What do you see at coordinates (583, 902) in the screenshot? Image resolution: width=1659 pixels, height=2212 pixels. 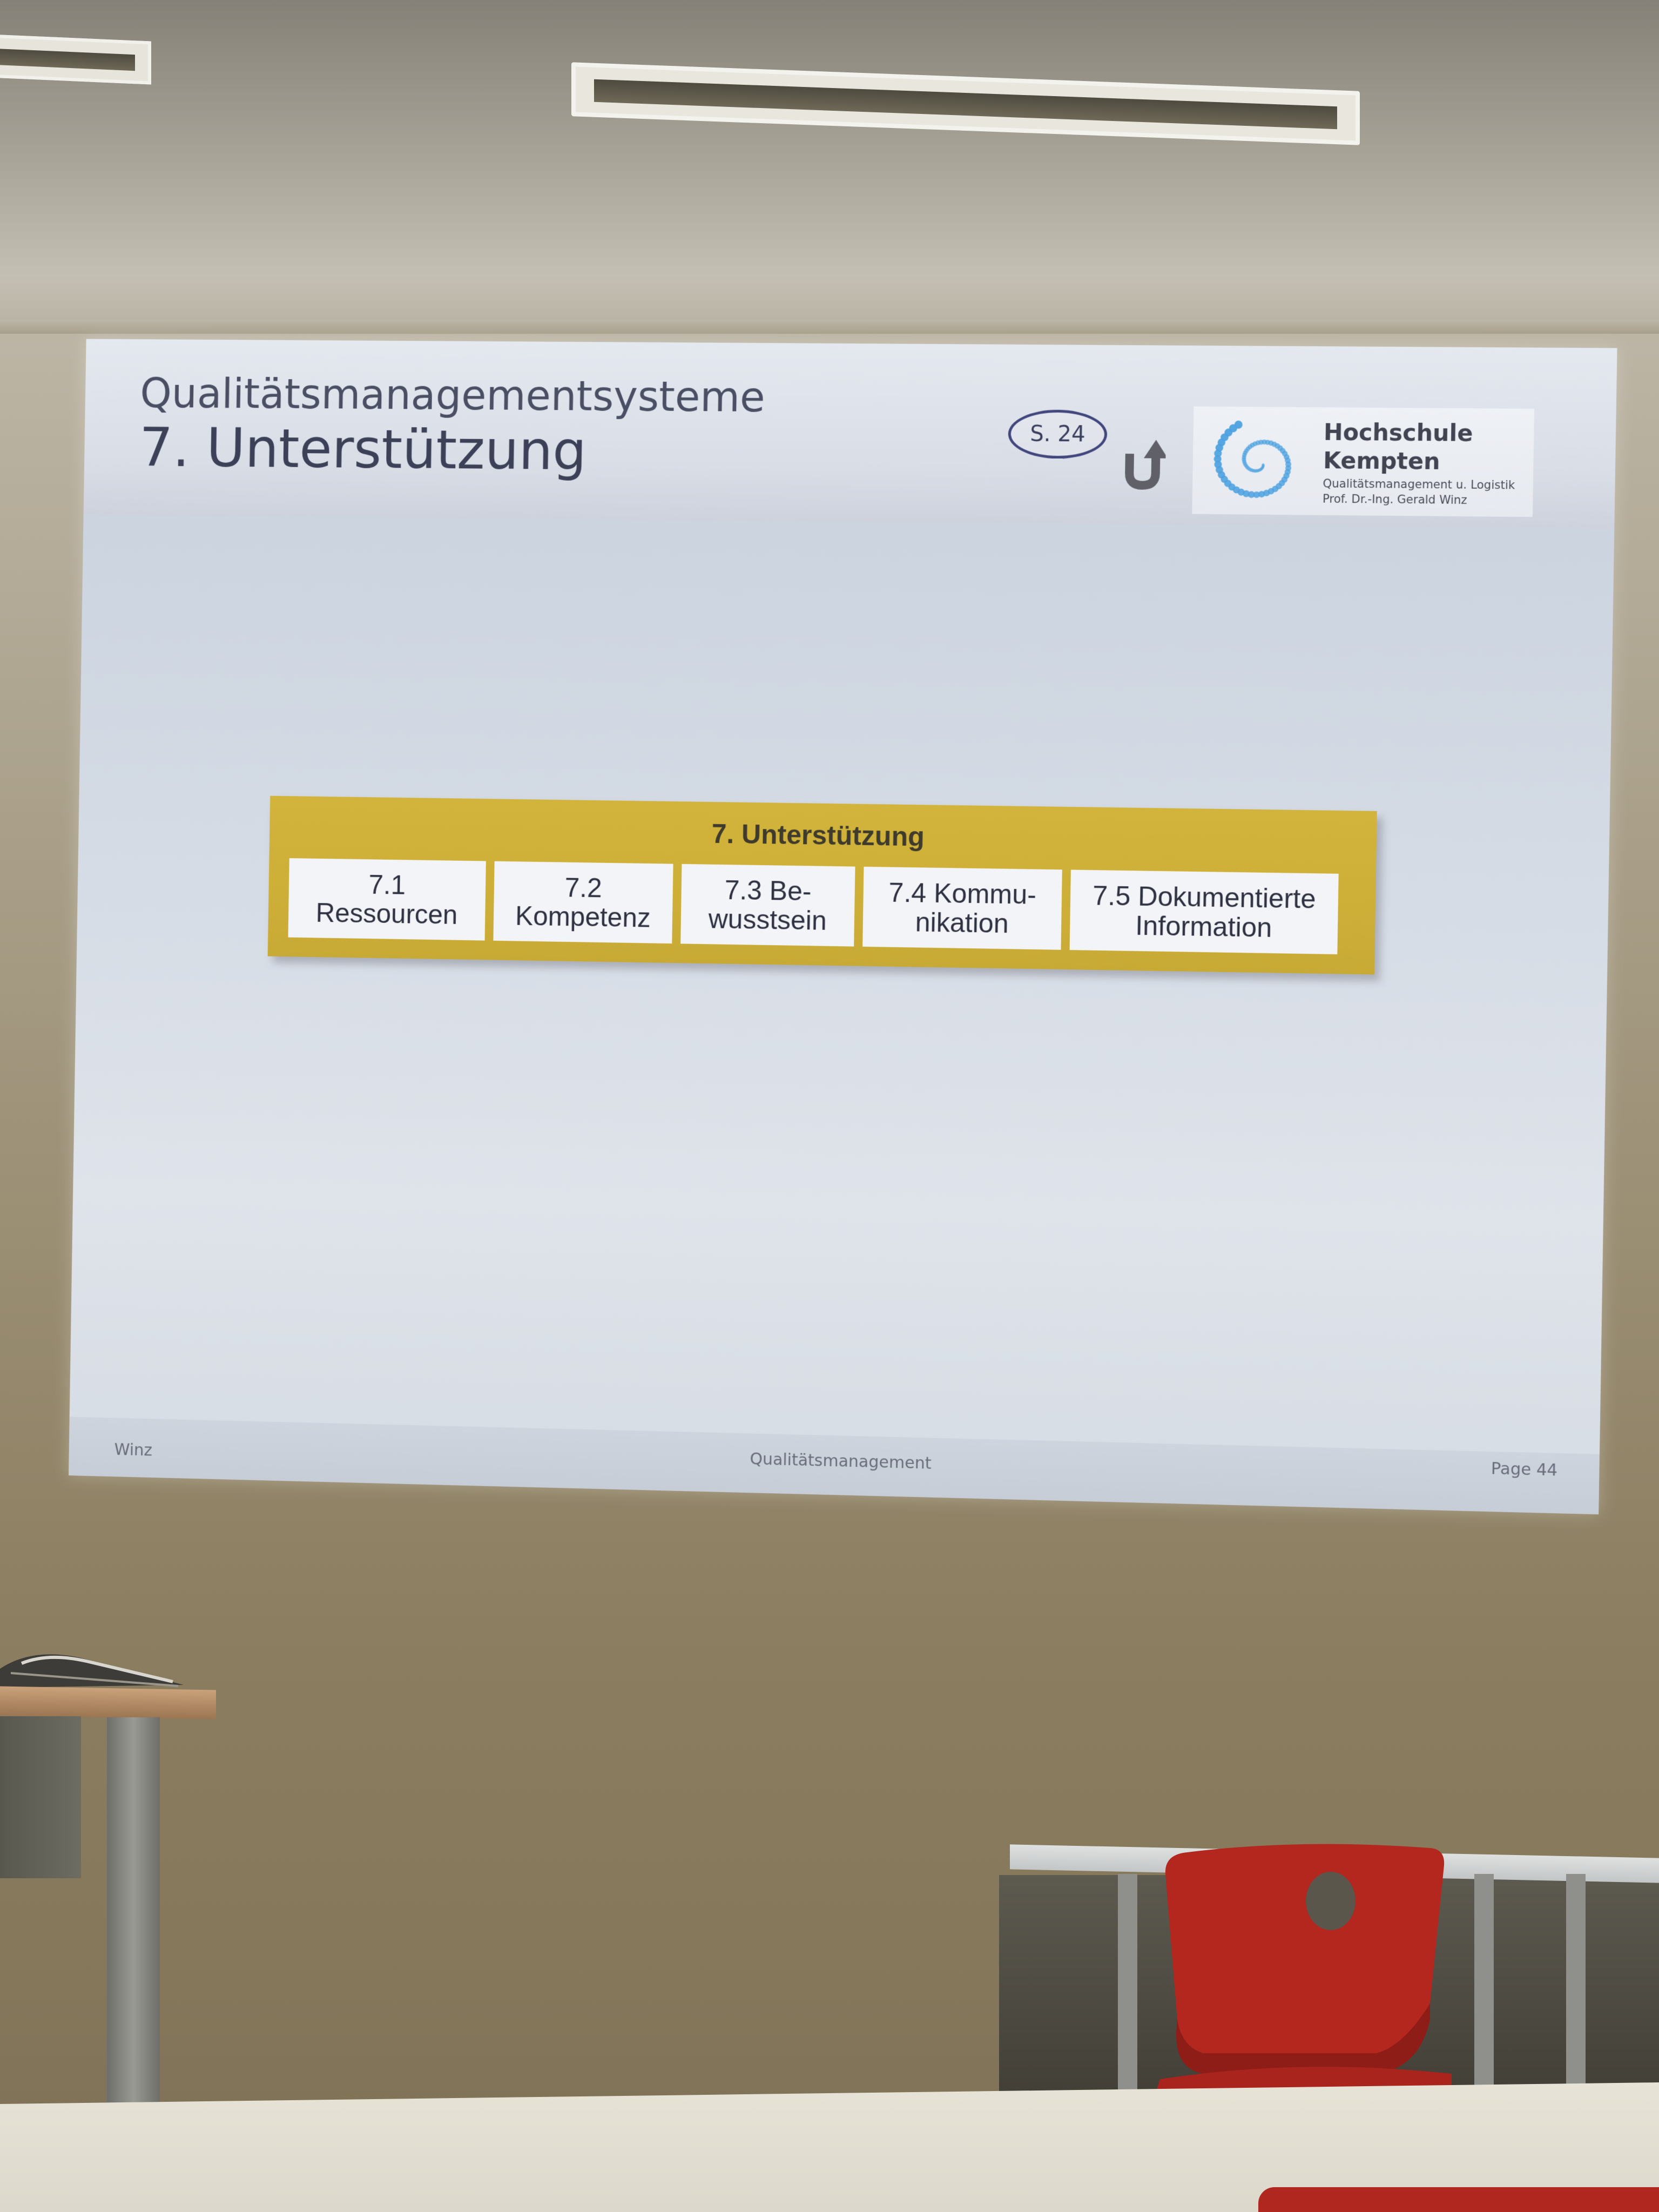 I see `clause-item-7-2: 7.2 Kompetenz` at bounding box center [583, 902].